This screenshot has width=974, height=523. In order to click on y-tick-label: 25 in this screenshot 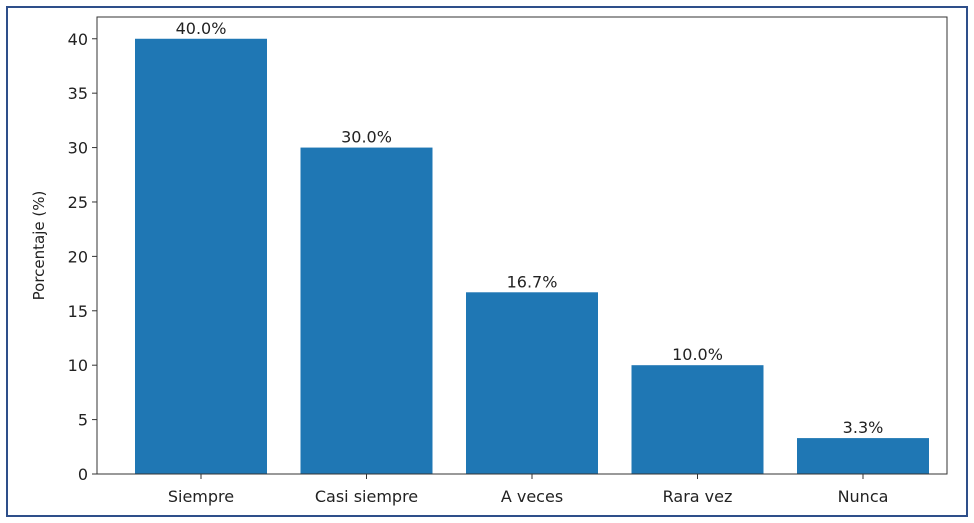, I will do `click(78, 202)`.